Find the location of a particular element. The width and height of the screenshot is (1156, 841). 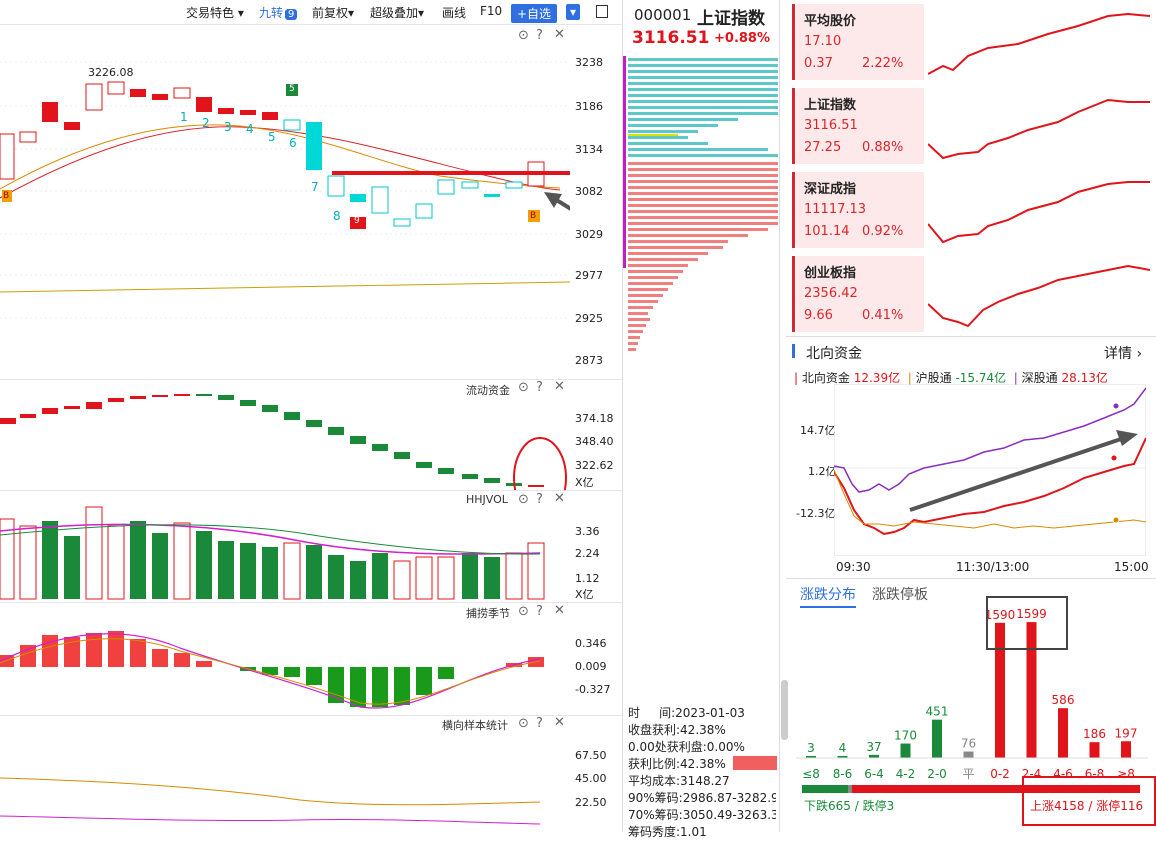

stock-name: 上证指数 is located at coordinates (731, 19).